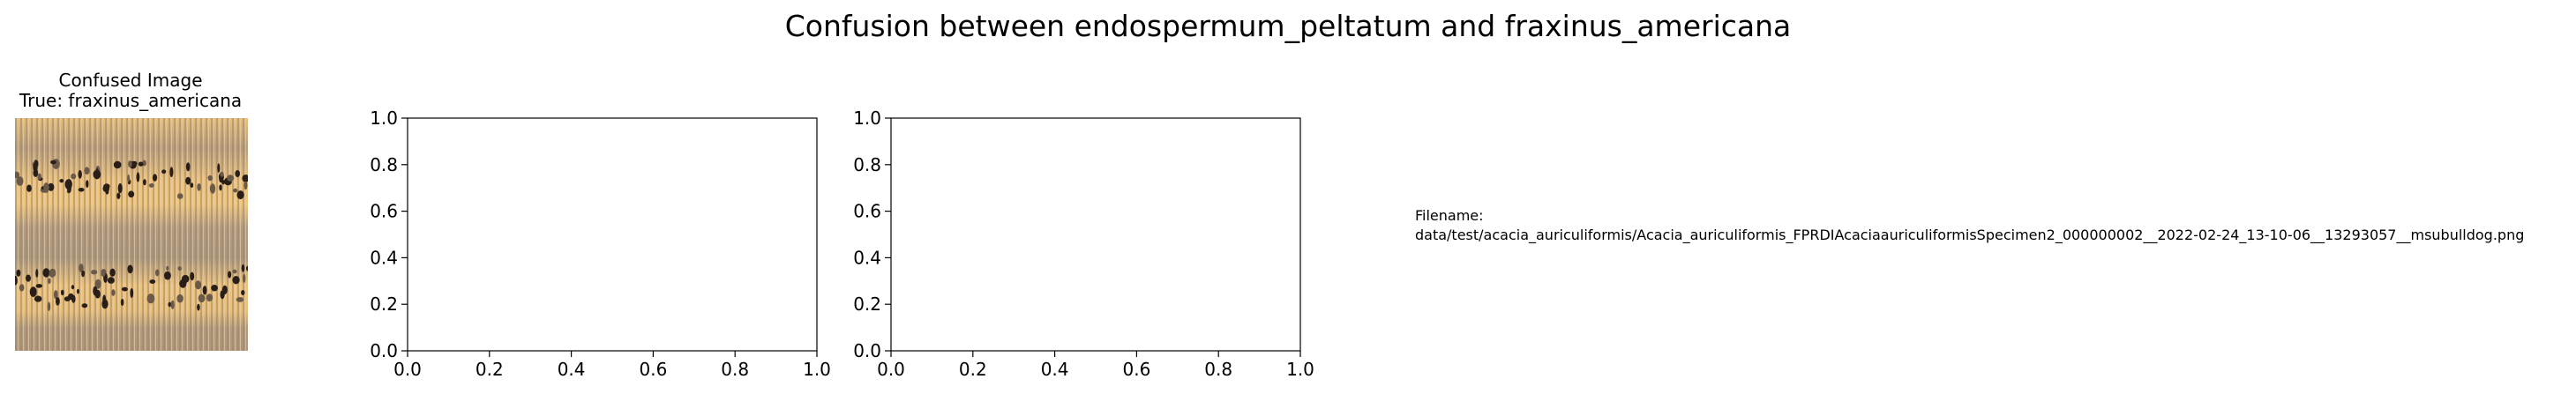  What do you see at coordinates (384, 118) in the screenshot?
I see `y-tick-label: 1.0` at bounding box center [384, 118].